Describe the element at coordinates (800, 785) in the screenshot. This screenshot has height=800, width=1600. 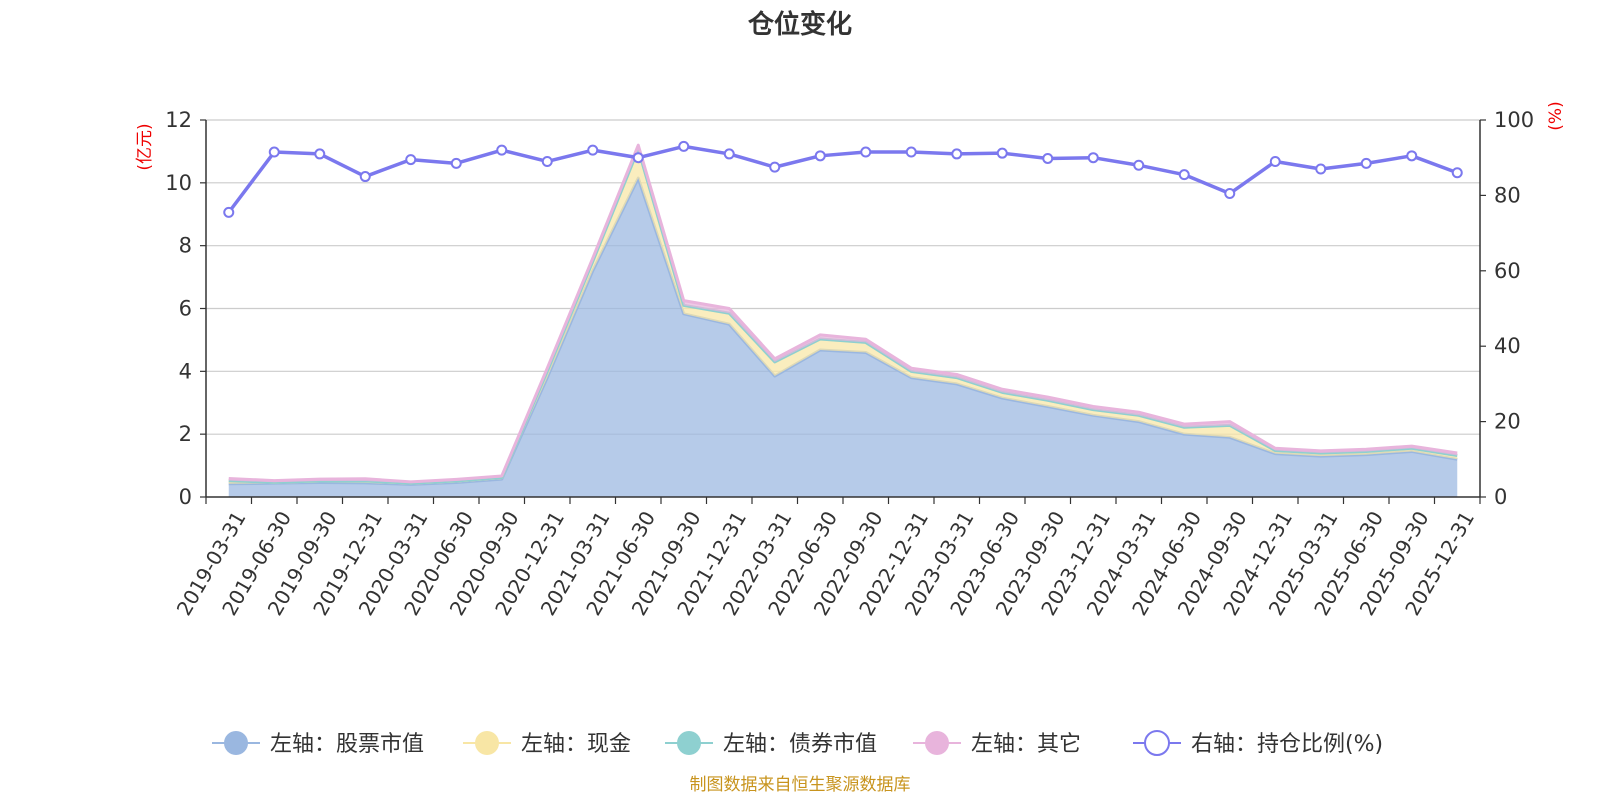
I see `data-source-footer: 制图数据来自恒生聚源数据库` at that location.